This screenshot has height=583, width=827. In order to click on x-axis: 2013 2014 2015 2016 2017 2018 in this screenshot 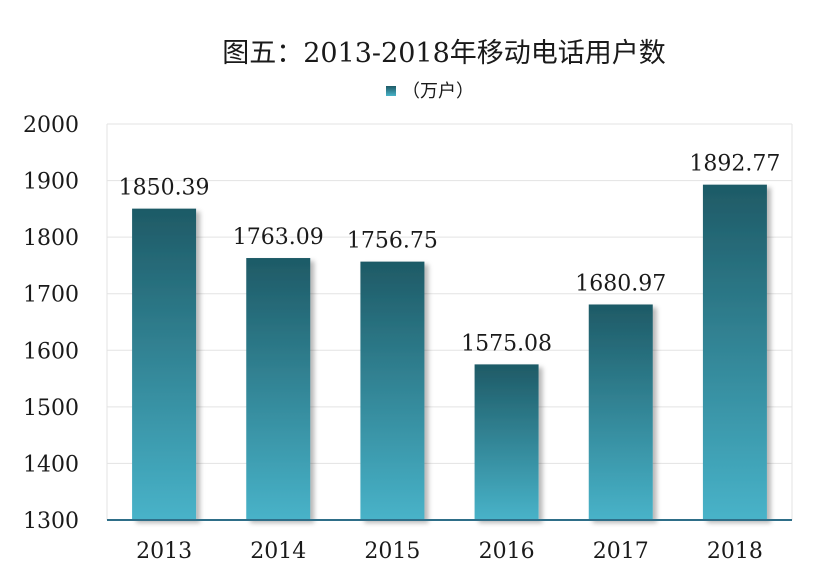, I will do `click(449, 541)`.